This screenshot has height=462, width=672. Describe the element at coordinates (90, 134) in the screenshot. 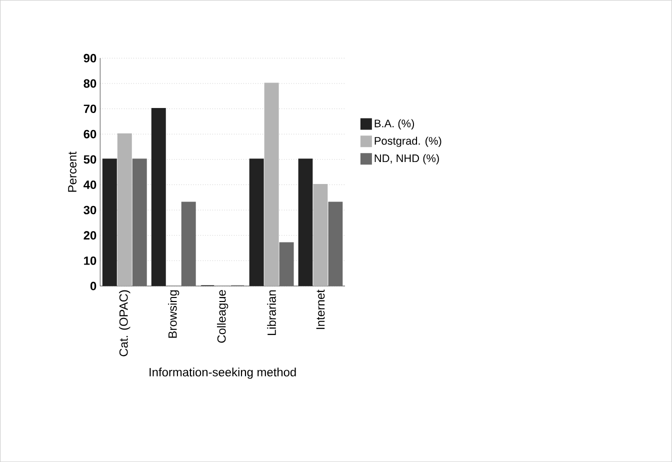

I see `y-tick-label: 60` at that location.